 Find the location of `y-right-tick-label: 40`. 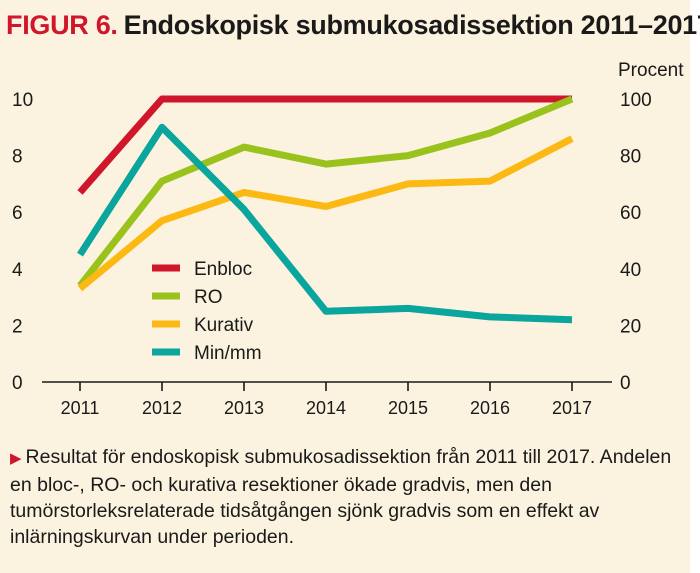

y-right-tick-label: 40 is located at coordinates (630, 270).